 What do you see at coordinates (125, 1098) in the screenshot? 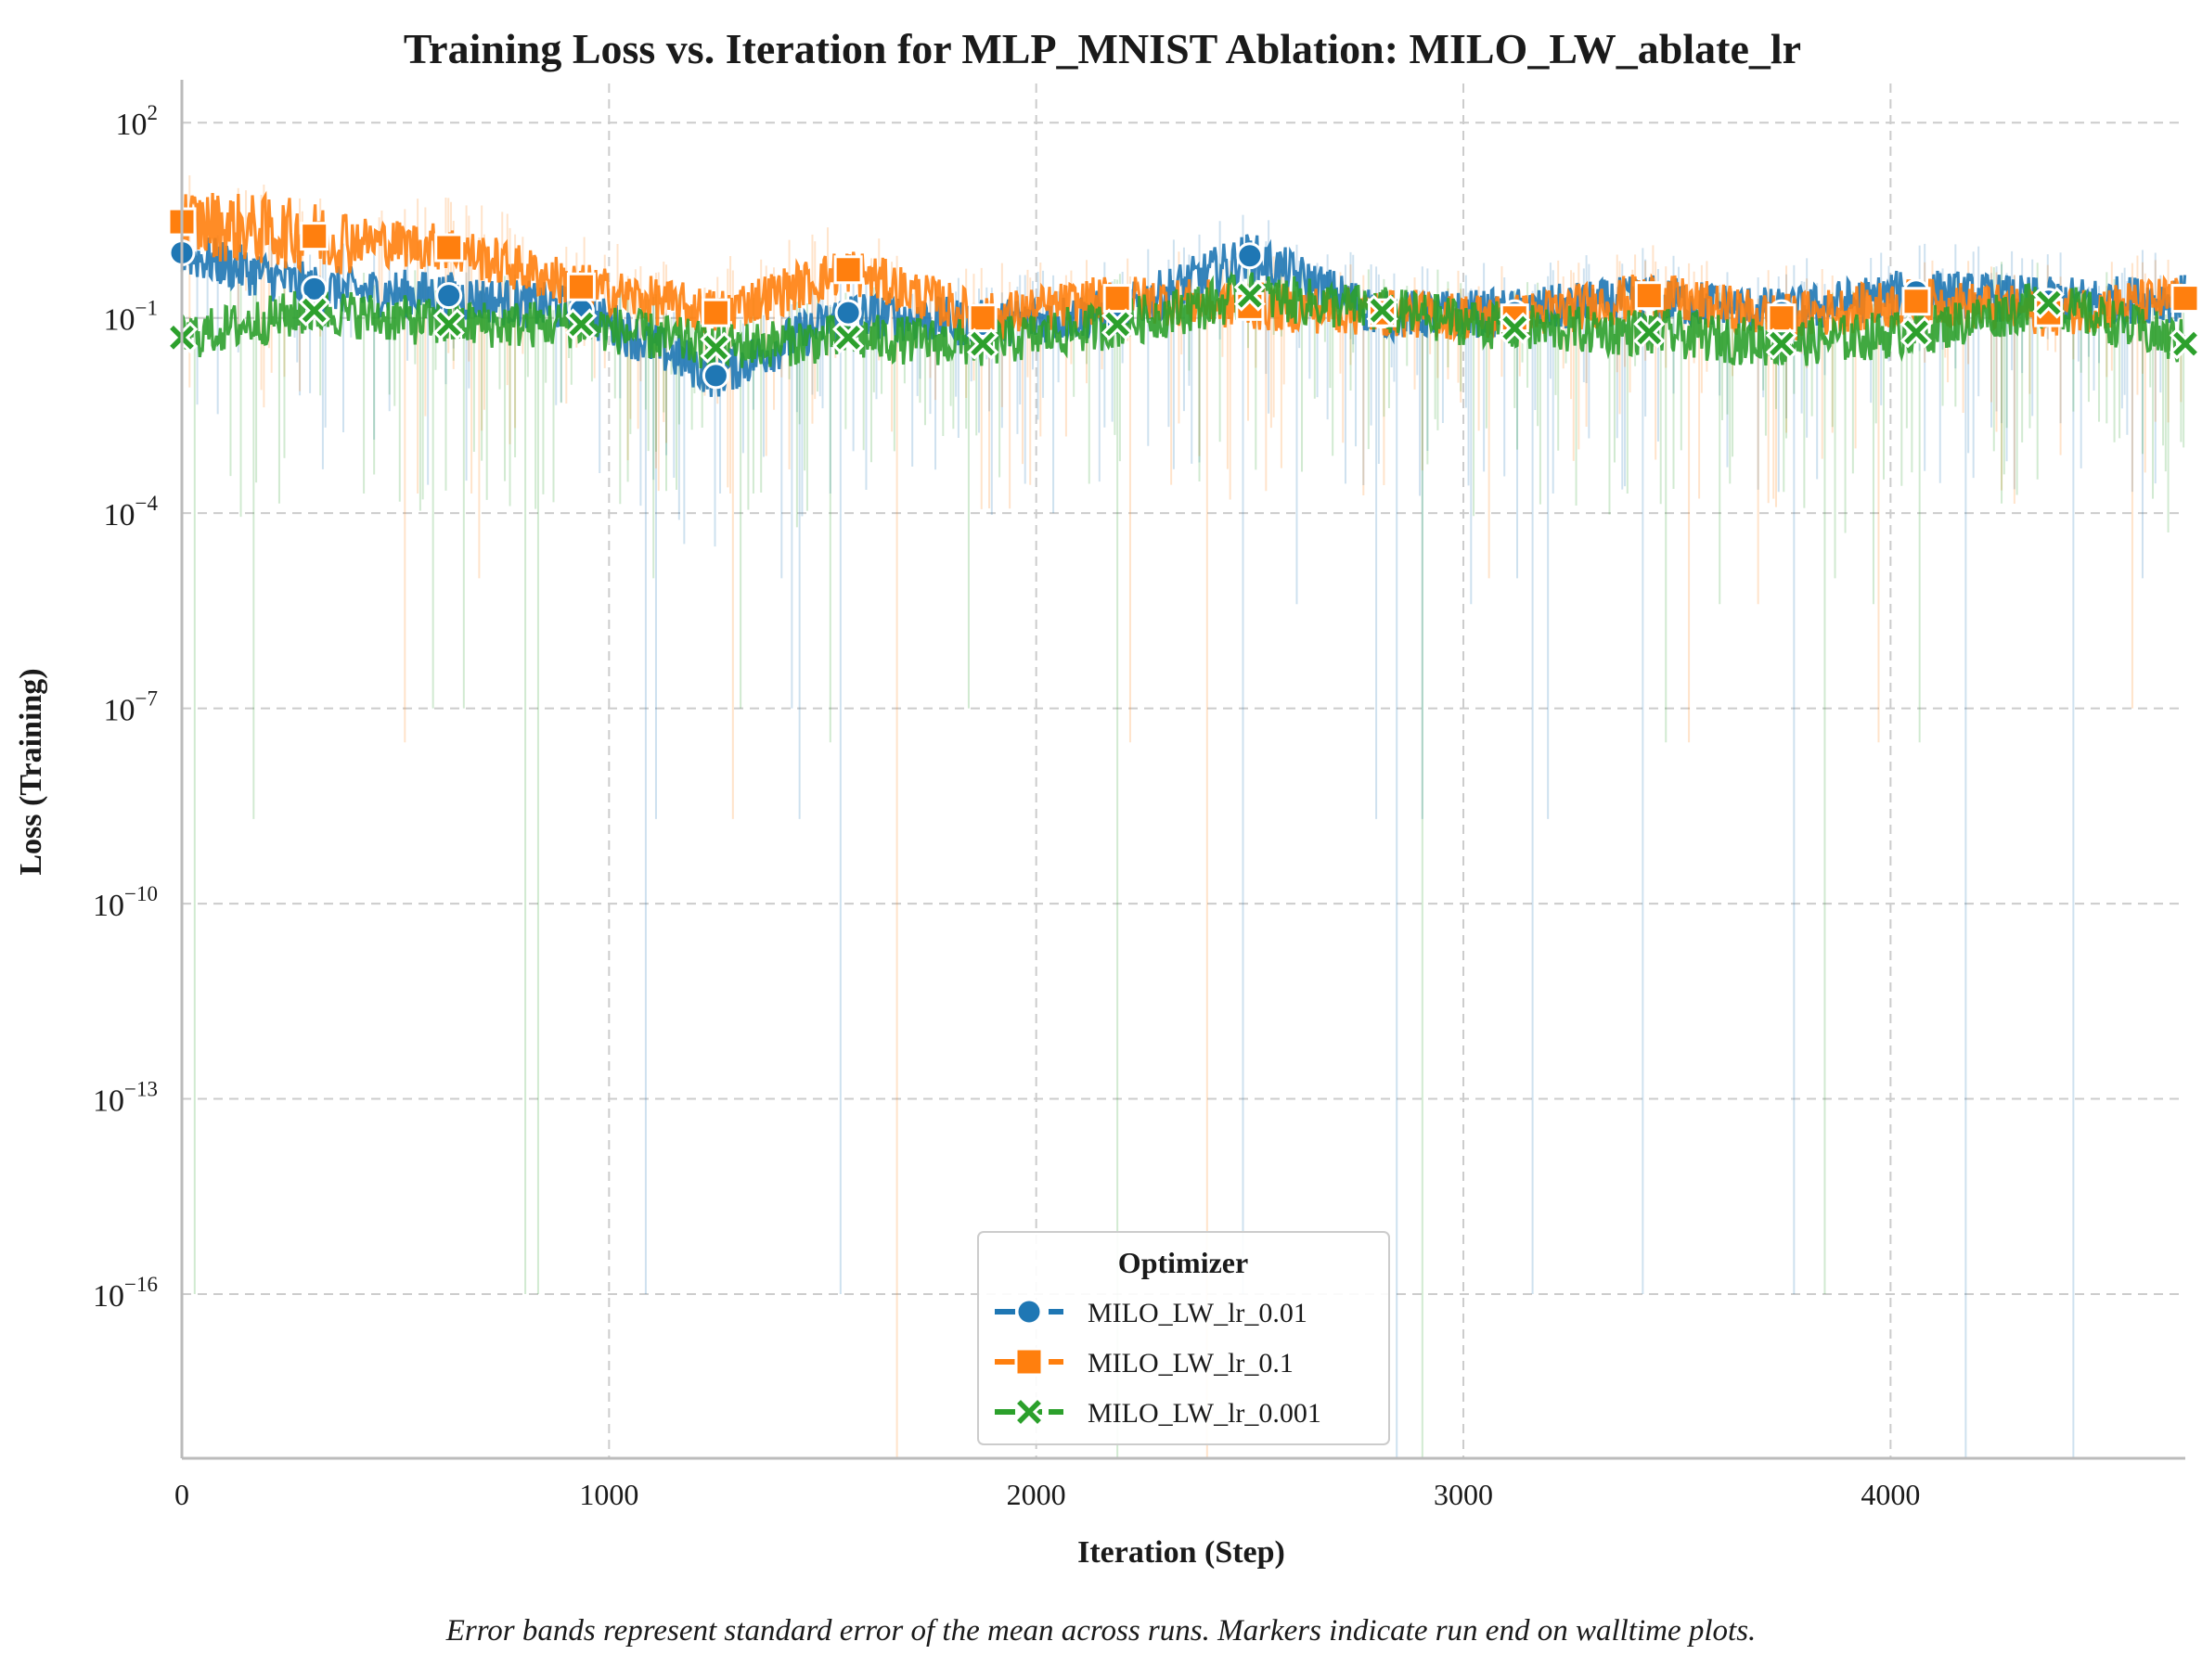
I see `y-tick-label: 10⁻¹³` at bounding box center [125, 1098].